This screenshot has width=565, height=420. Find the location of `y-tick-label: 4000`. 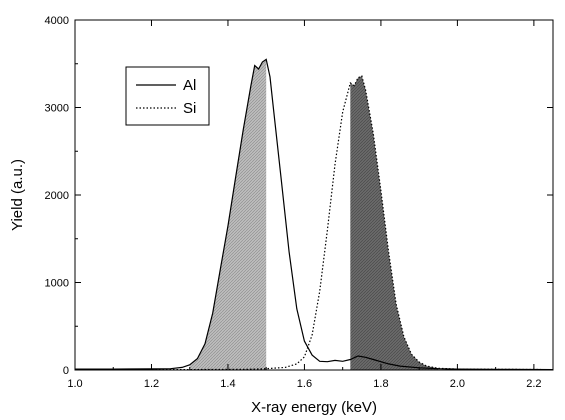

y-tick-label: 4000 is located at coordinates (57, 21).